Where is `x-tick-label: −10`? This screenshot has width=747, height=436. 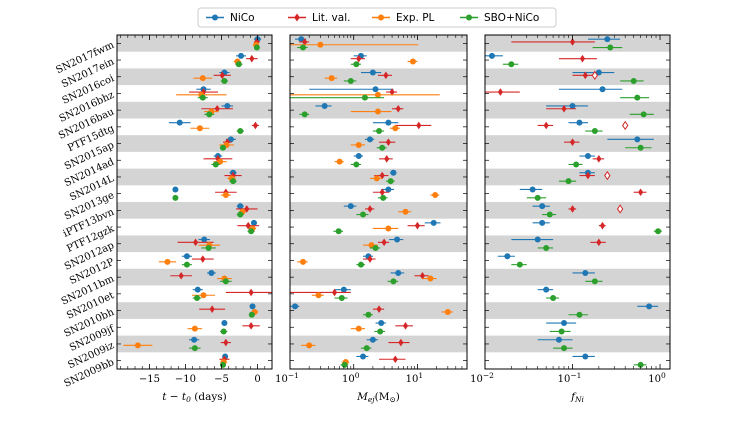
x-tick-label: −10 is located at coordinates (185, 379).